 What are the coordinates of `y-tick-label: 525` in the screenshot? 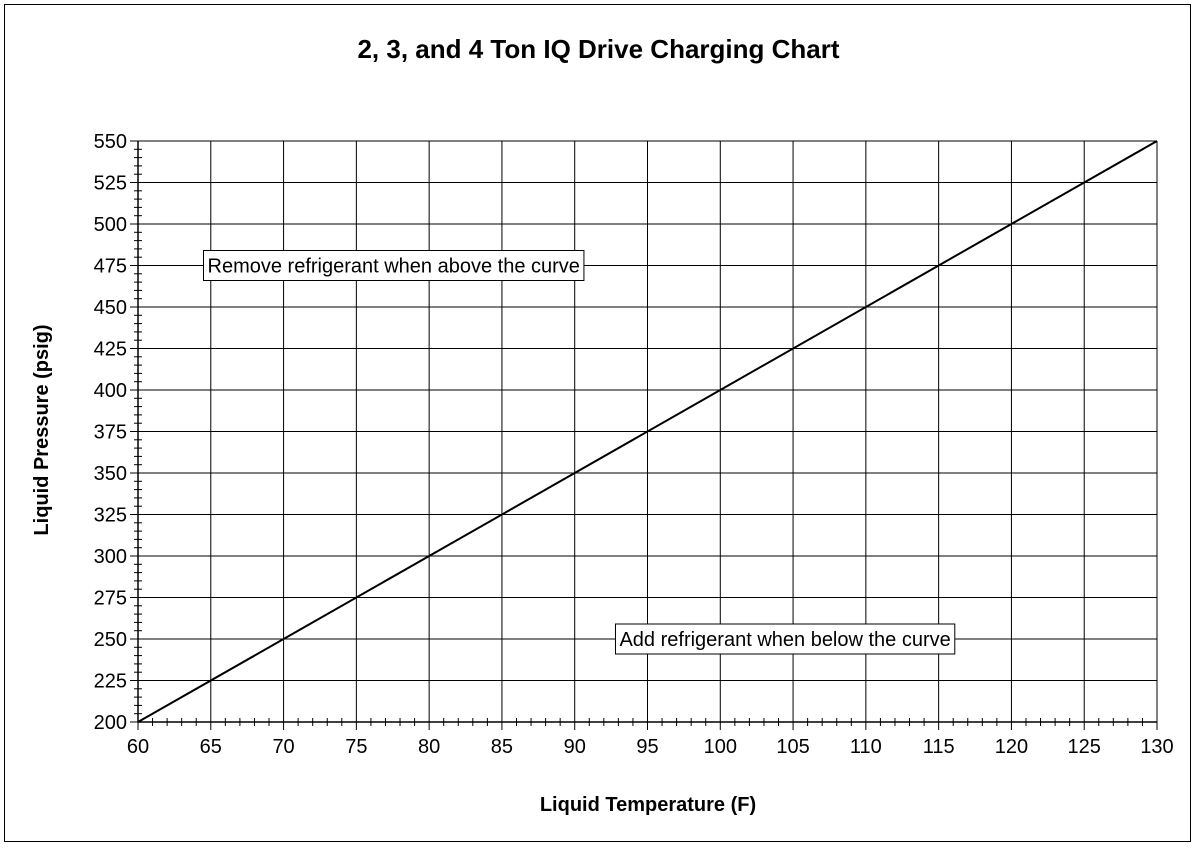 It's located at (110, 184).